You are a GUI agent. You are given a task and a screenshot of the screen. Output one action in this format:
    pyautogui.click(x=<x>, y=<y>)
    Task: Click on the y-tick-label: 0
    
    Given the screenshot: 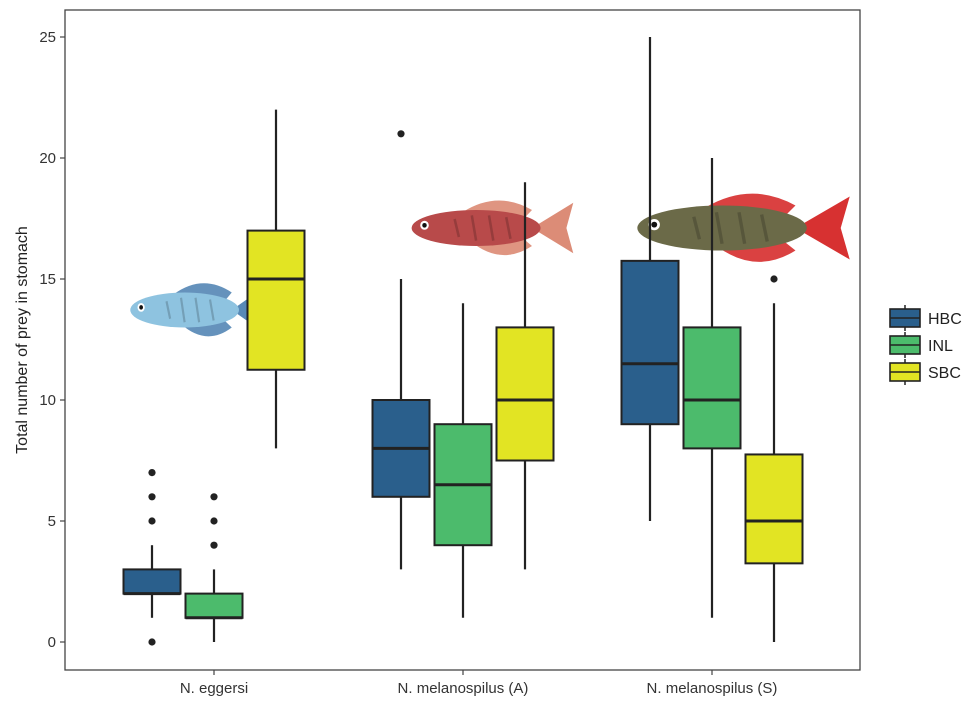 What is the action you would take?
    pyautogui.click(x=52, y=642)
    